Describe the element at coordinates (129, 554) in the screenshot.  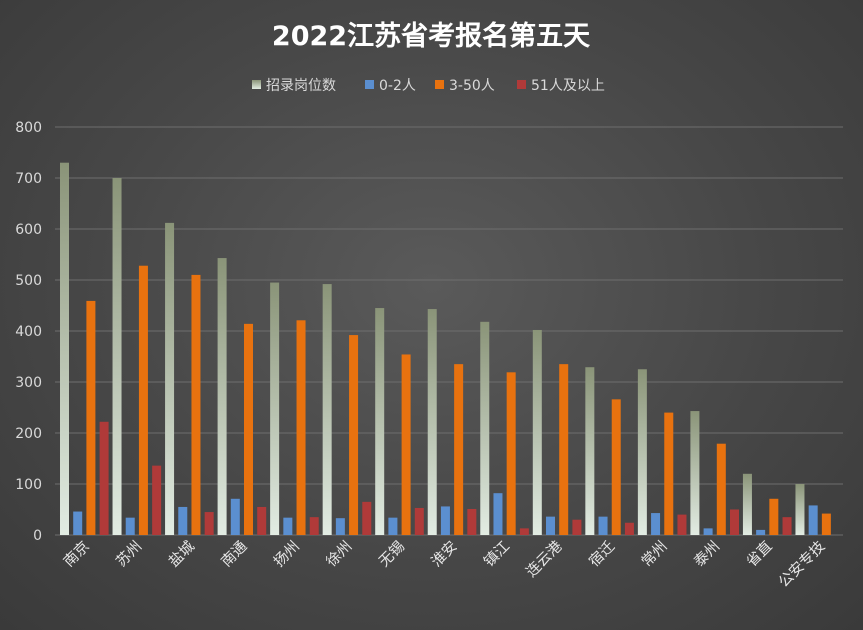
I see `x-category-label: 苏州` at that location.